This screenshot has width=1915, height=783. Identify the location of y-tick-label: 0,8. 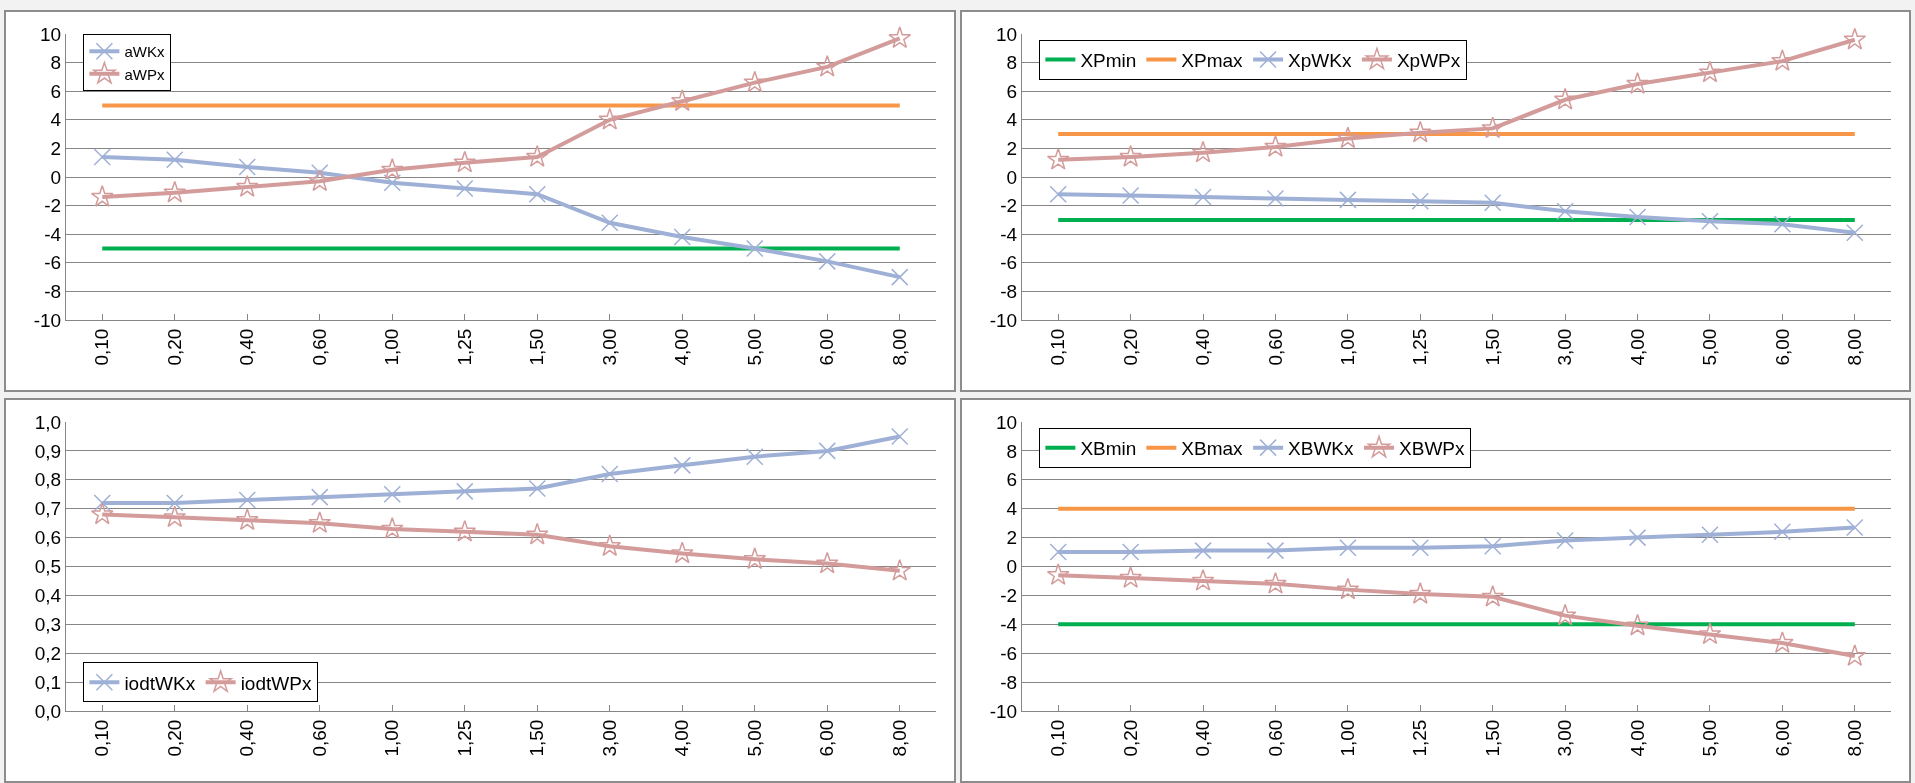
(48, 480).